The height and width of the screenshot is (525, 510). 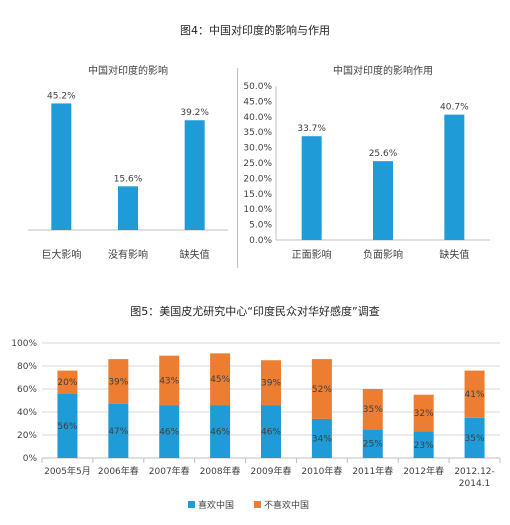 I want to click on data-label-s0-3: 46%, so click(x=220, y=433).